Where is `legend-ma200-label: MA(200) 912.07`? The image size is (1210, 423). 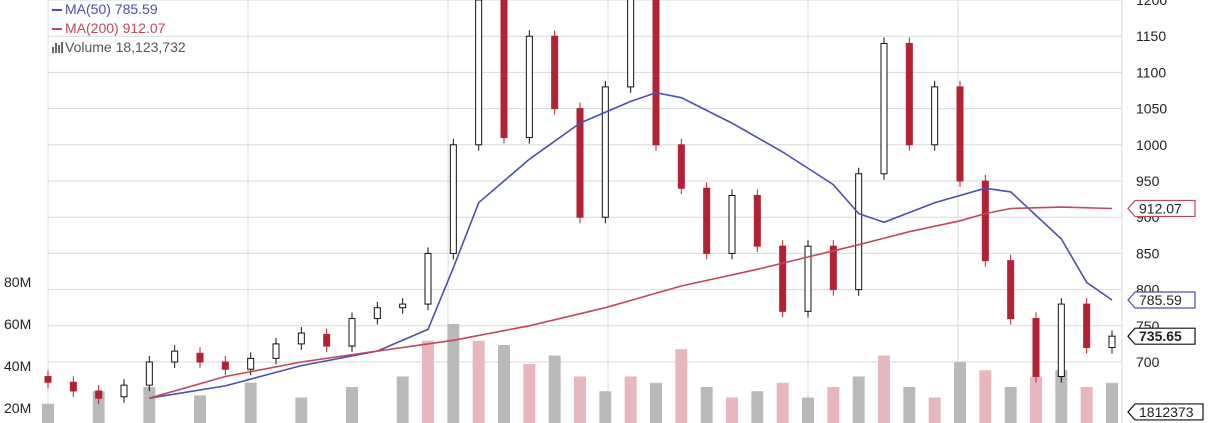
legend-ma200-label: MA(200) 912.07 is located at coordinates (115, 28).